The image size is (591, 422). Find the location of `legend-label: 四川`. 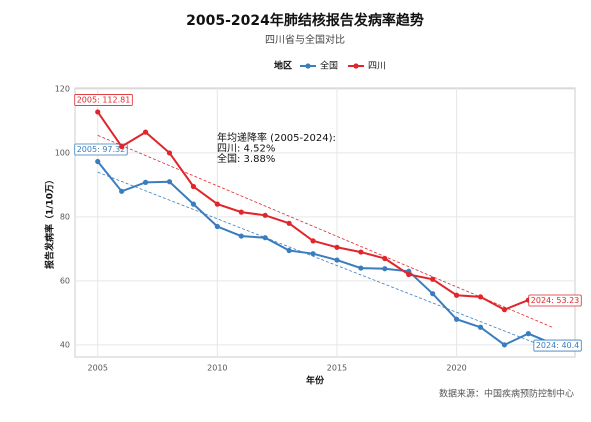

legend-label: 四川 is located at coordinates (377, 67).